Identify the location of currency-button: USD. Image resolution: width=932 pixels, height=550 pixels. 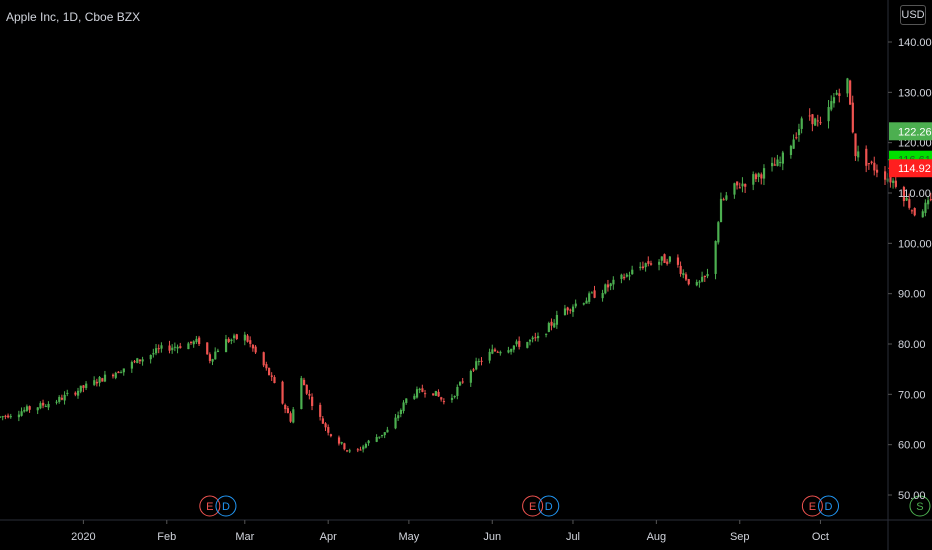
(913, 15).